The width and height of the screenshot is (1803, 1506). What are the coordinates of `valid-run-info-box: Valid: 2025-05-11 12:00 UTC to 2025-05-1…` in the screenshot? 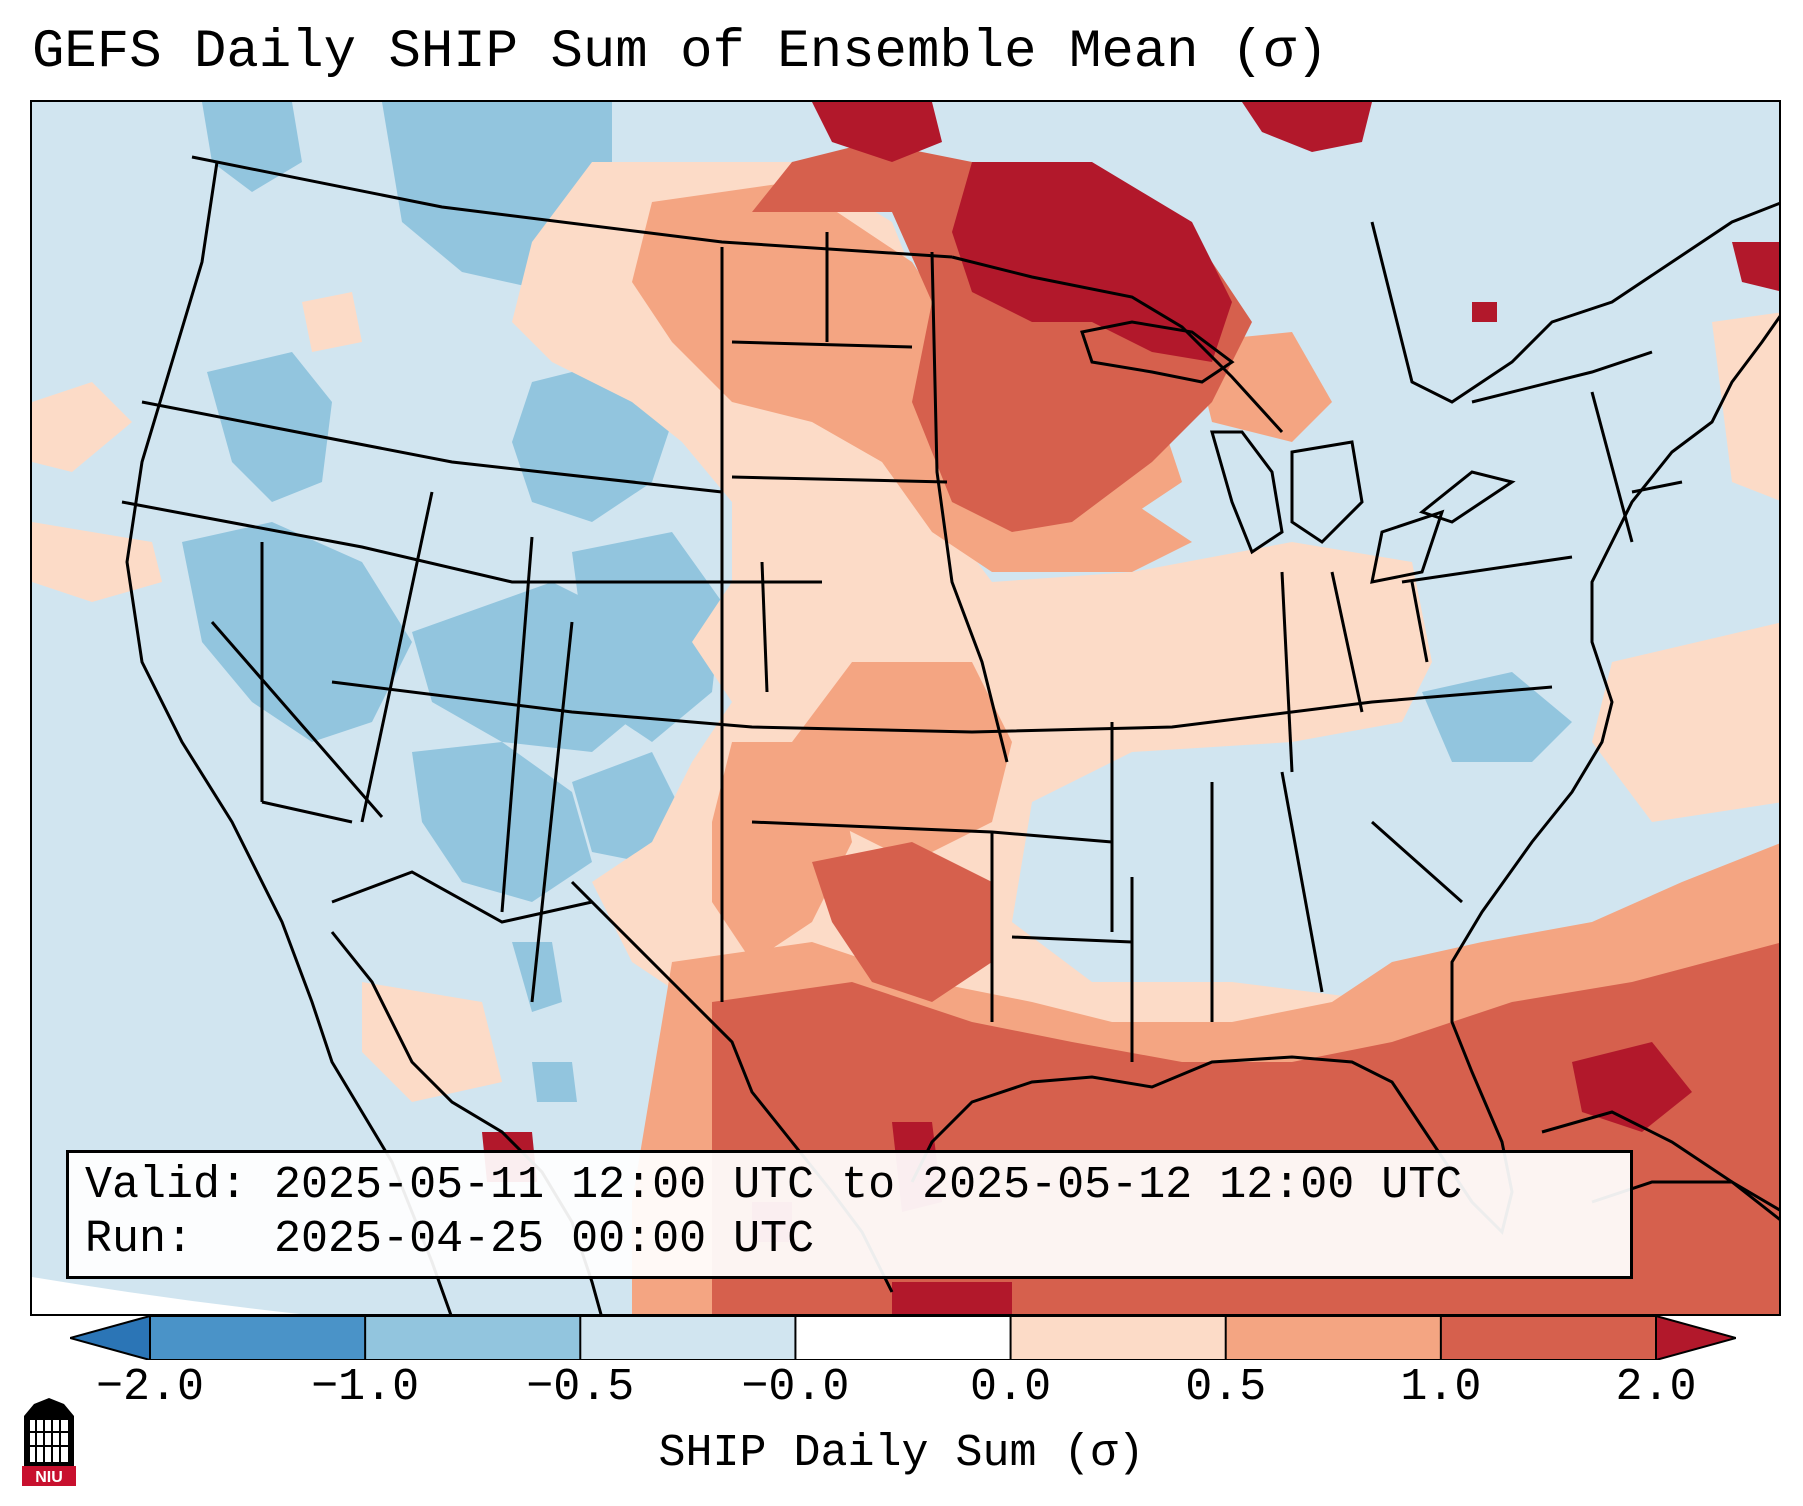 It's located at (849, 1214).